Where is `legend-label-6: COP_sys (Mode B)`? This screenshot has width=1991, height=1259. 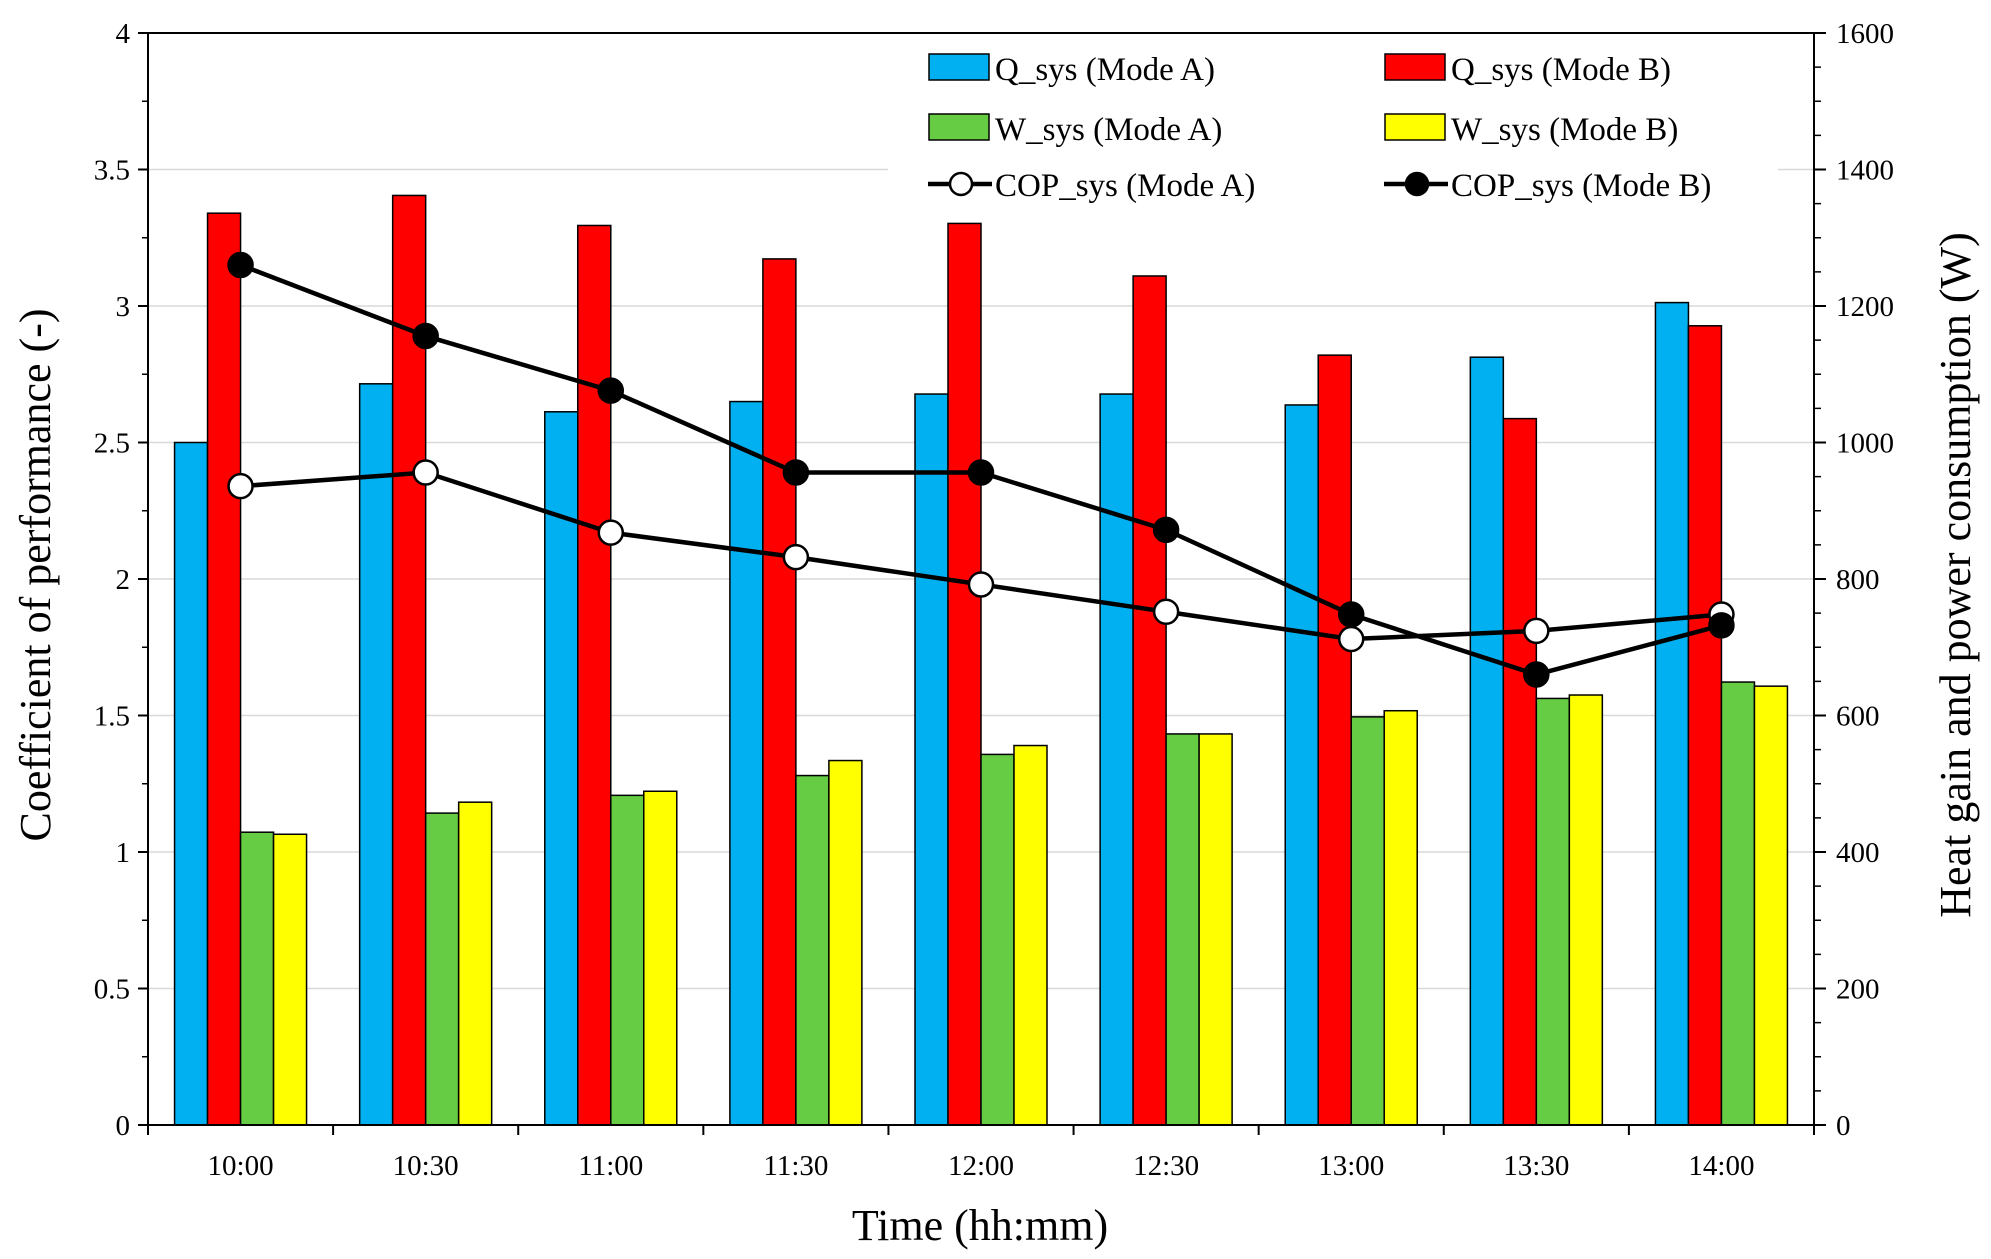
legend-label-6: COP_sys (Mode B) is located at coordinates (1581, 186).